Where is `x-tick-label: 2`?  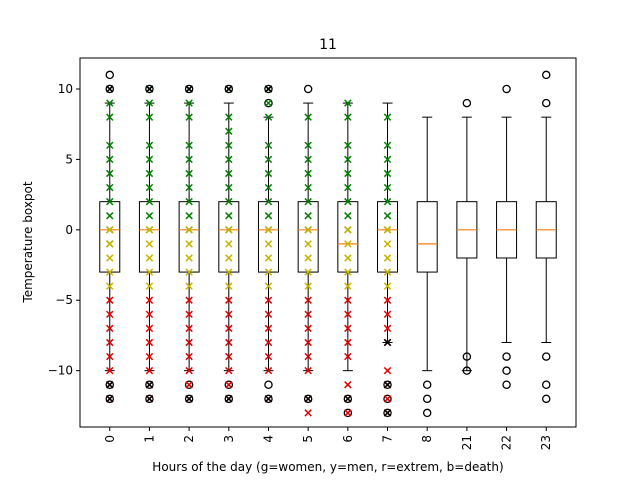
x-tick-label: 2 is located at coordinates (189, 439).